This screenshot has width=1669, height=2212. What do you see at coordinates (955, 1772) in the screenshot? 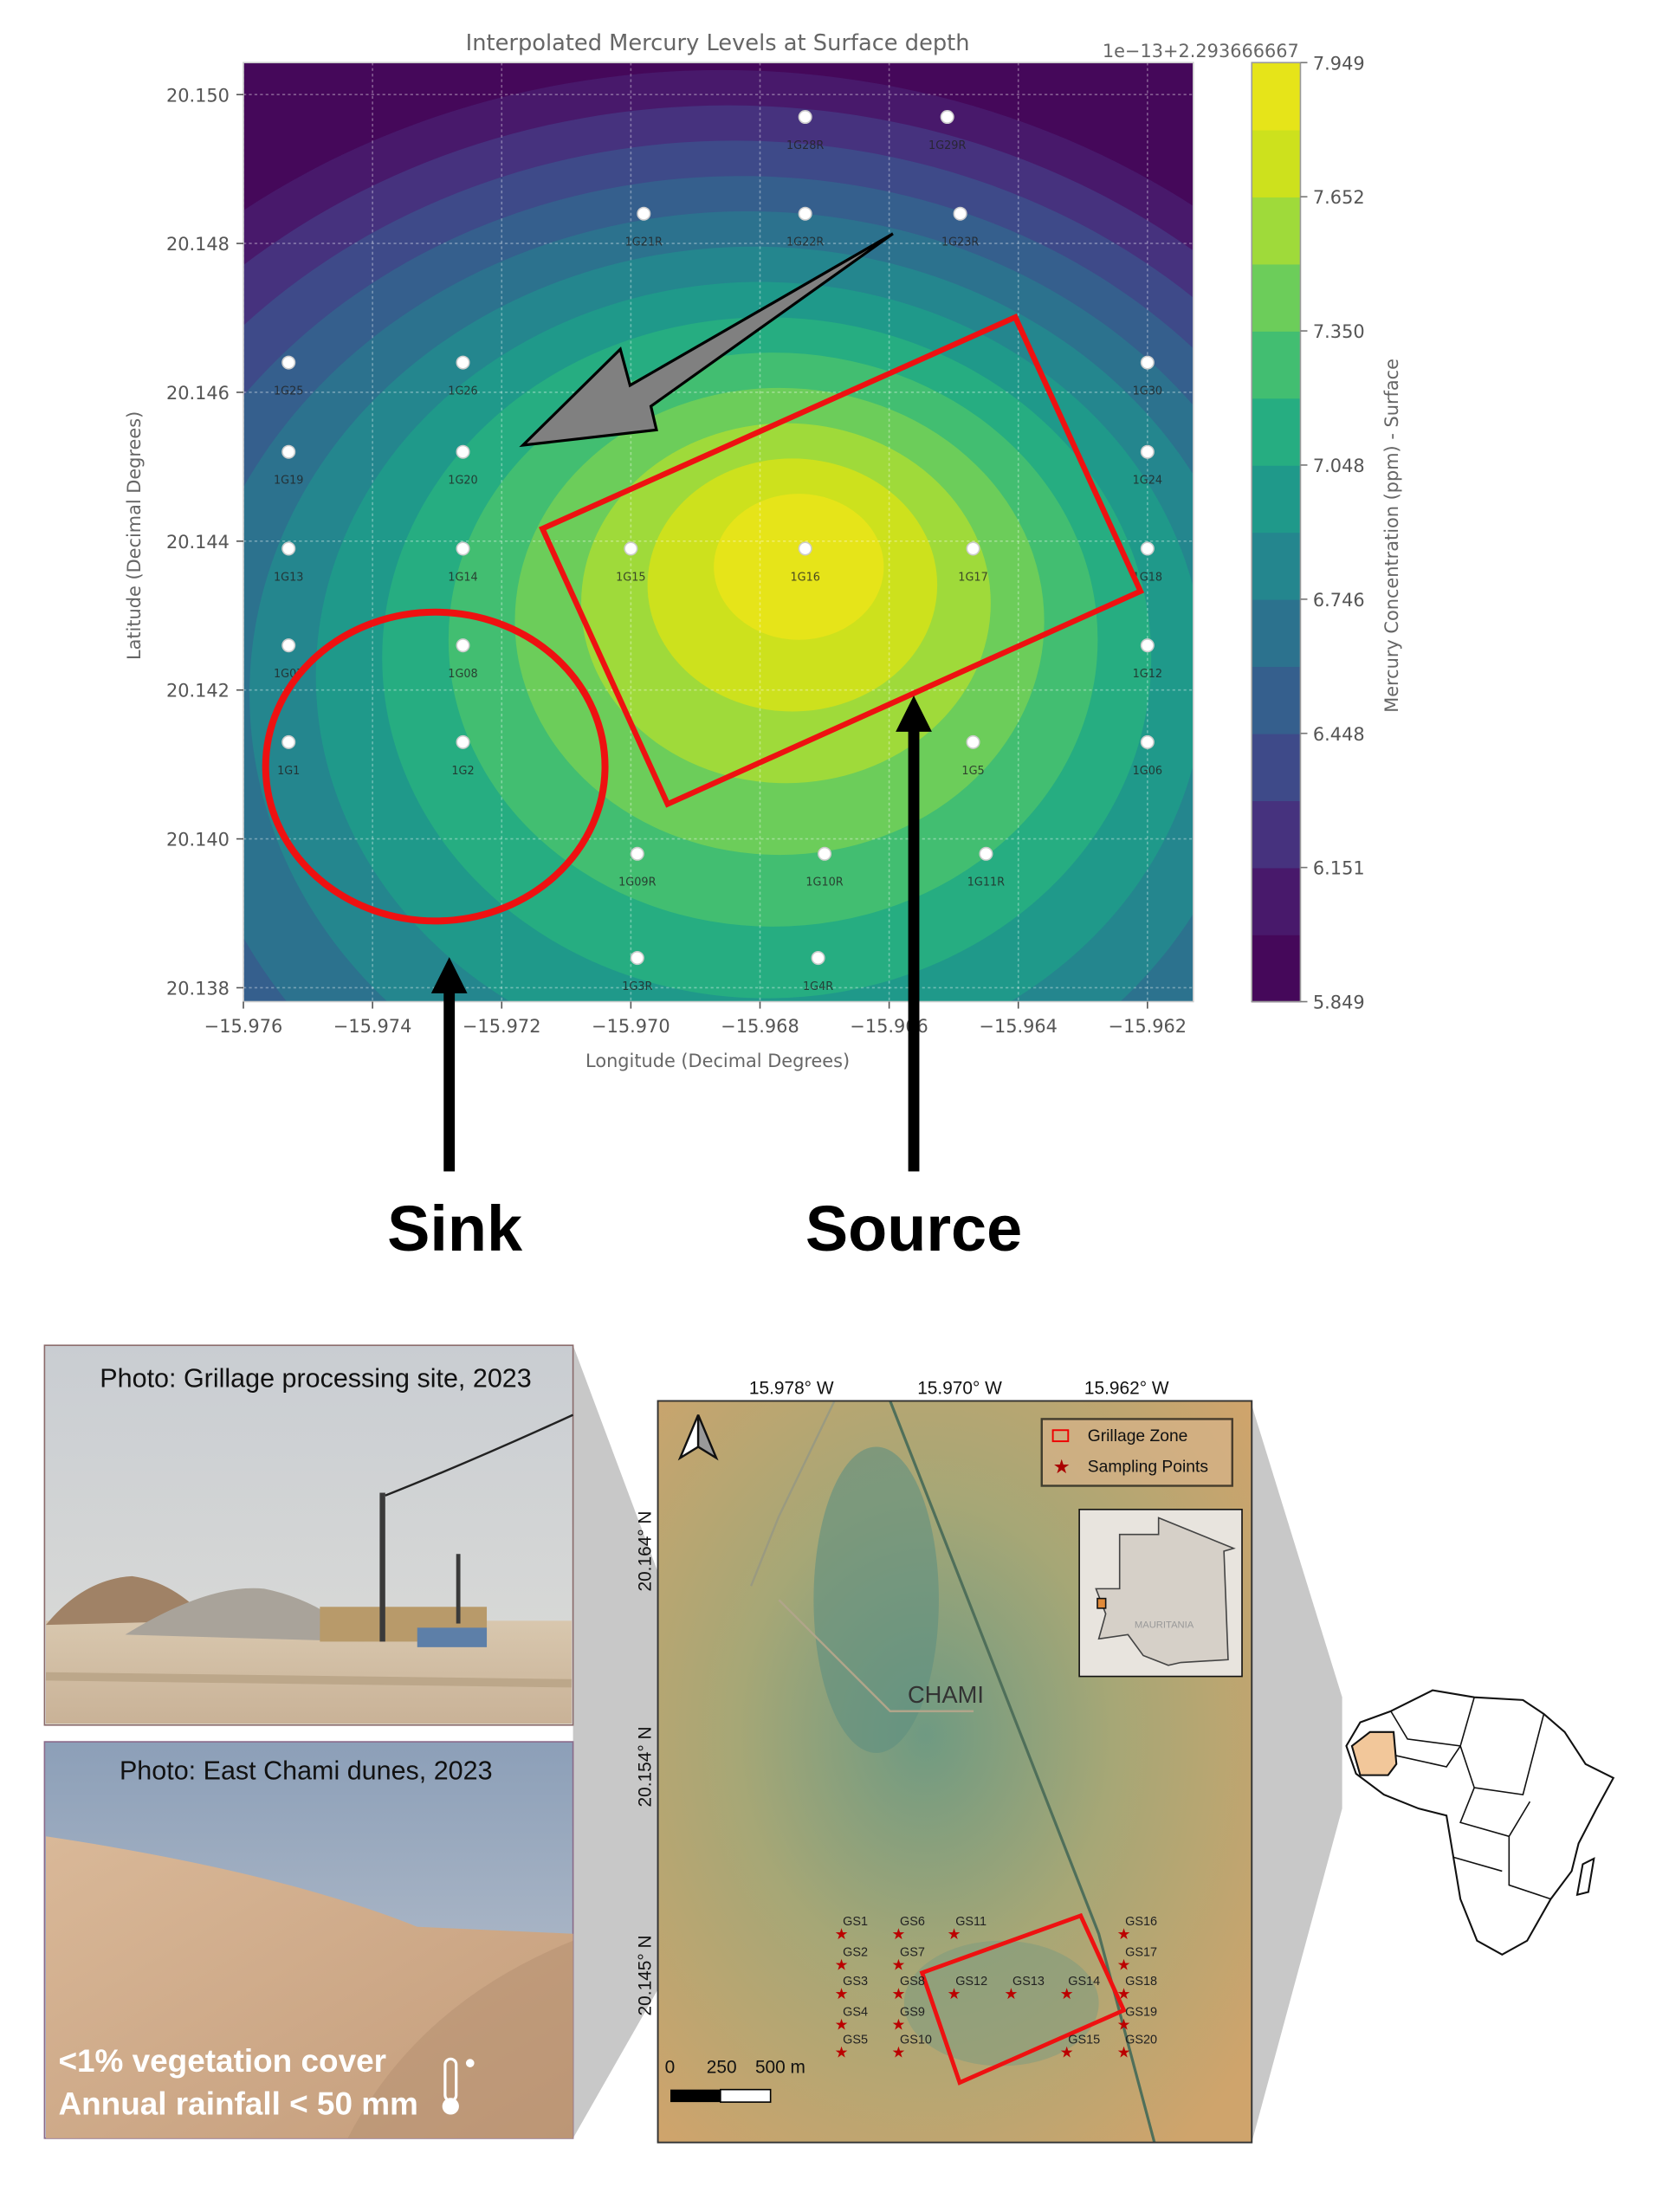
I see `map-frame` at bounding box center [955, 1772].